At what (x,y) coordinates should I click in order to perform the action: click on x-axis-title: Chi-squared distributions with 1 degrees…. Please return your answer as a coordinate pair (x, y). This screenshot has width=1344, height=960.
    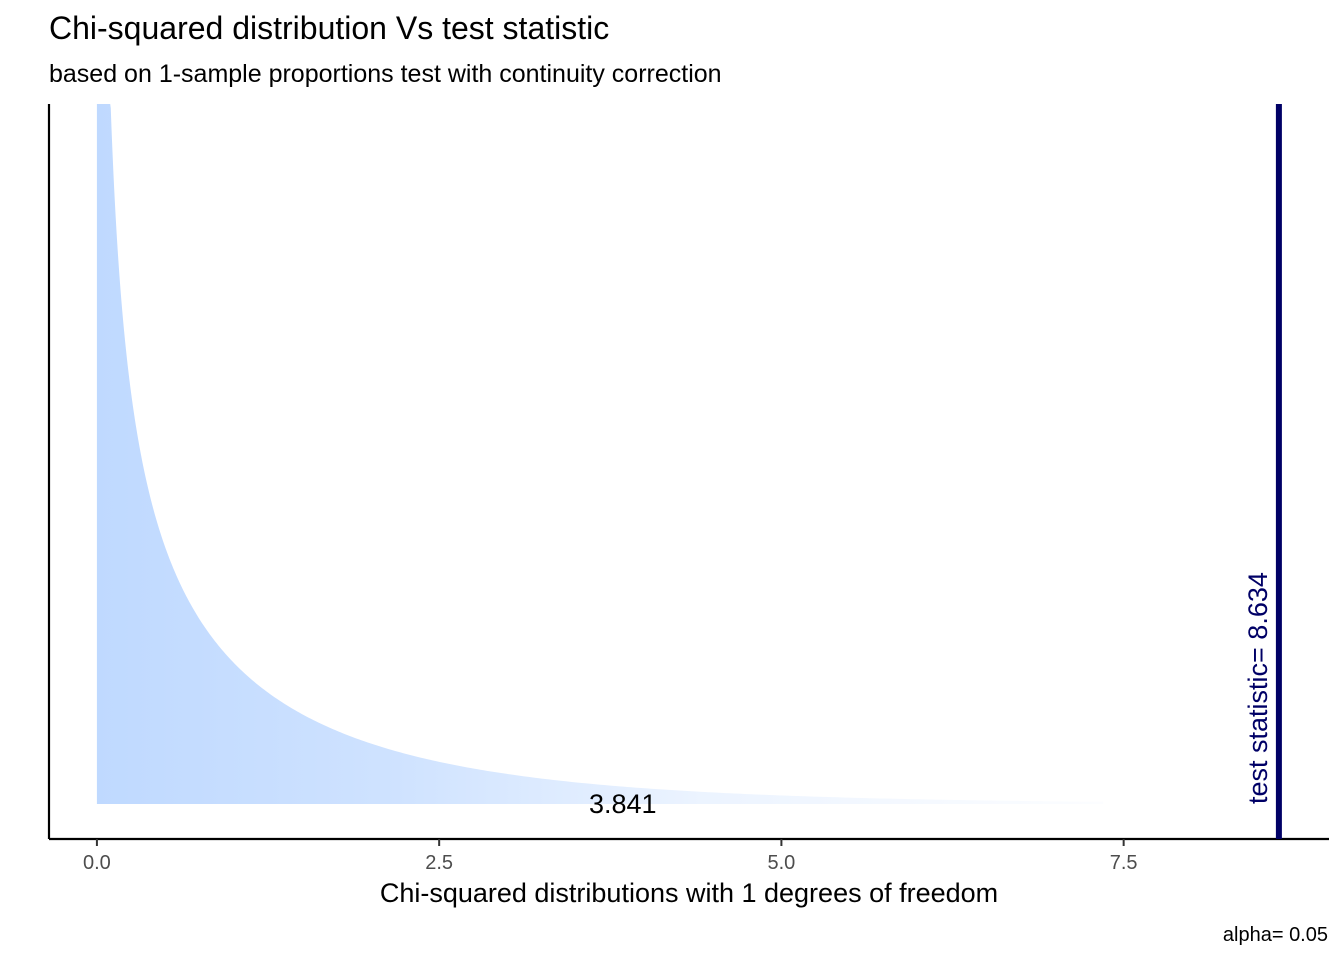
    Looking at the image, I should click on (689, 893).